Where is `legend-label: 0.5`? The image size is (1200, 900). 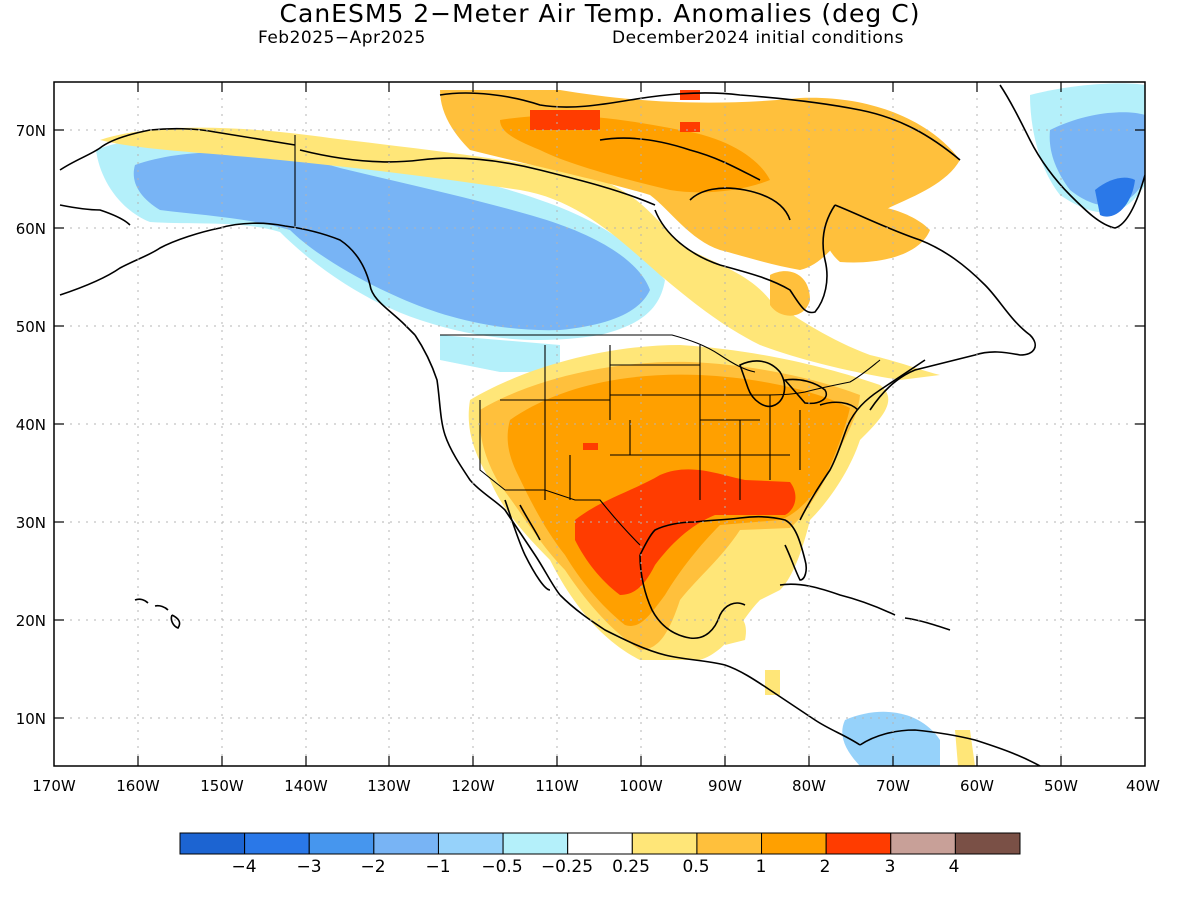 legend-label: 0.5 is located at coordinates (695, 867).